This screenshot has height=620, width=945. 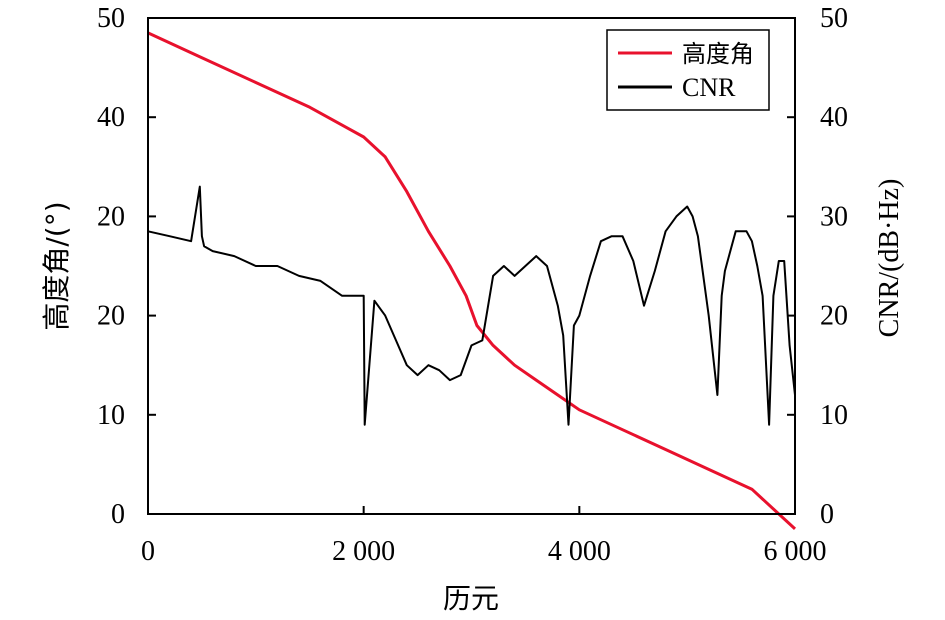 What do you see at coordinates (111, 117) in the screenshot?
I see `y-left-tick-label: 40` at bounding box center [111, 117].